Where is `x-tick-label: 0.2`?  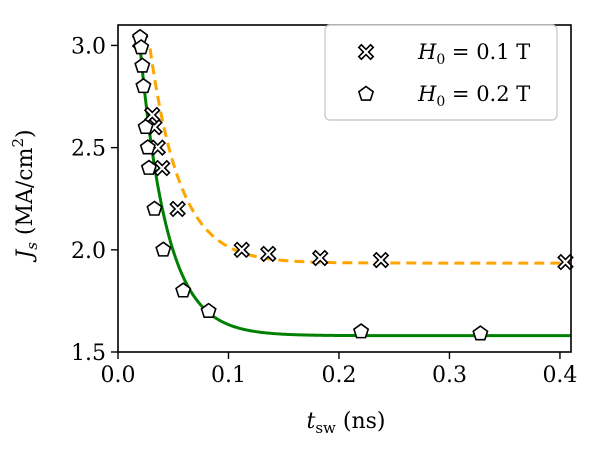 x-tick-label: 0.2 is located at coordinates (338, 375).